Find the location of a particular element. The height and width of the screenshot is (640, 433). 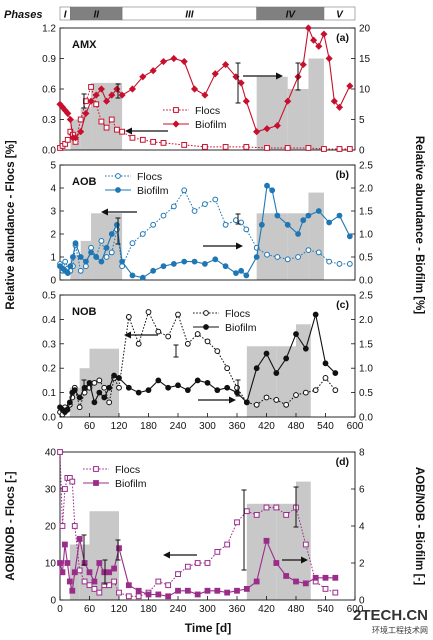

phase-label: II is located at coordinates (96, 15).